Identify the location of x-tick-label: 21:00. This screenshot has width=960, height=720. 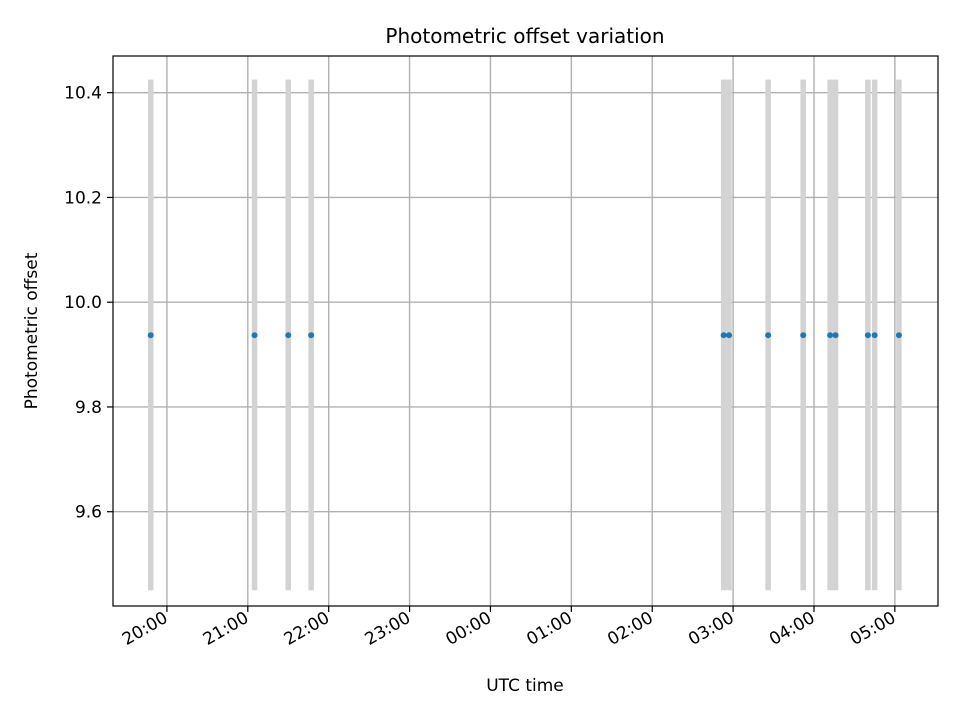
(226, 629).